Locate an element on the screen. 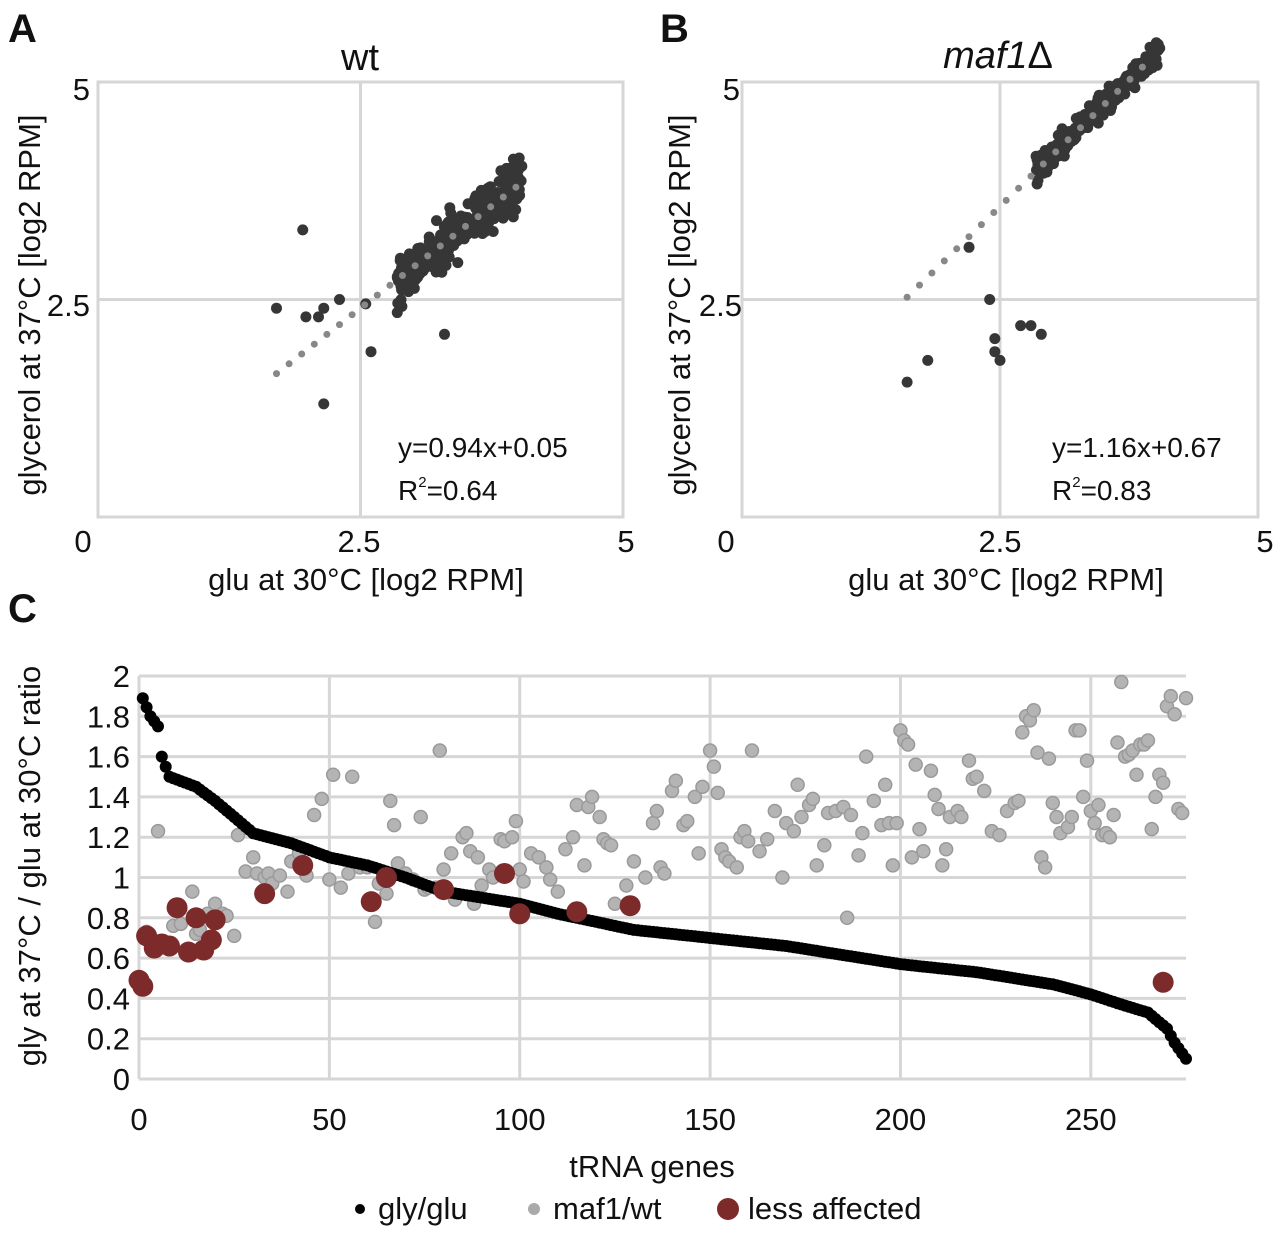 The height and width of the screenshot is (1233, 1280). c-xlabel: tRNA genes is located at coordinates (651, 1166).